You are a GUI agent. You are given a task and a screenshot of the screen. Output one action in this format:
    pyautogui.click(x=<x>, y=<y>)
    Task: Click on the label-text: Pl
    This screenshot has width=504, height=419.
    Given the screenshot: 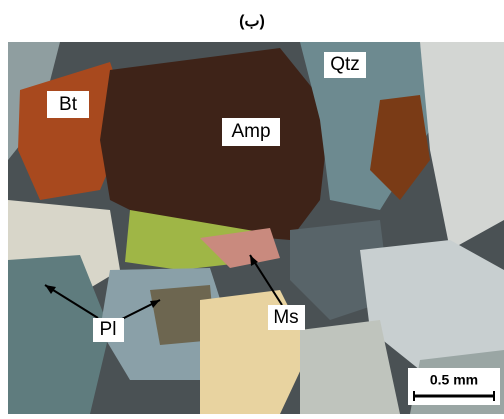 What is the action you would take?
    pyautogui.click(x=108, y=329)
    